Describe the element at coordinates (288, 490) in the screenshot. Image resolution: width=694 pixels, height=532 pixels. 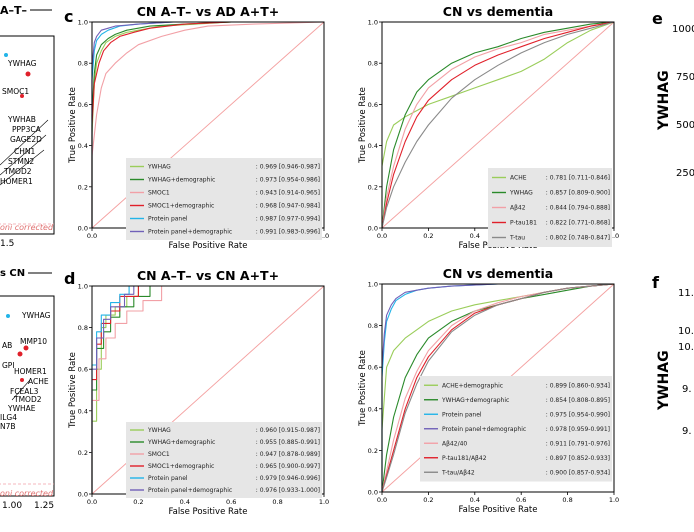
I see `legend-auc: : 0.976 [0.933-1.000]` at that location.